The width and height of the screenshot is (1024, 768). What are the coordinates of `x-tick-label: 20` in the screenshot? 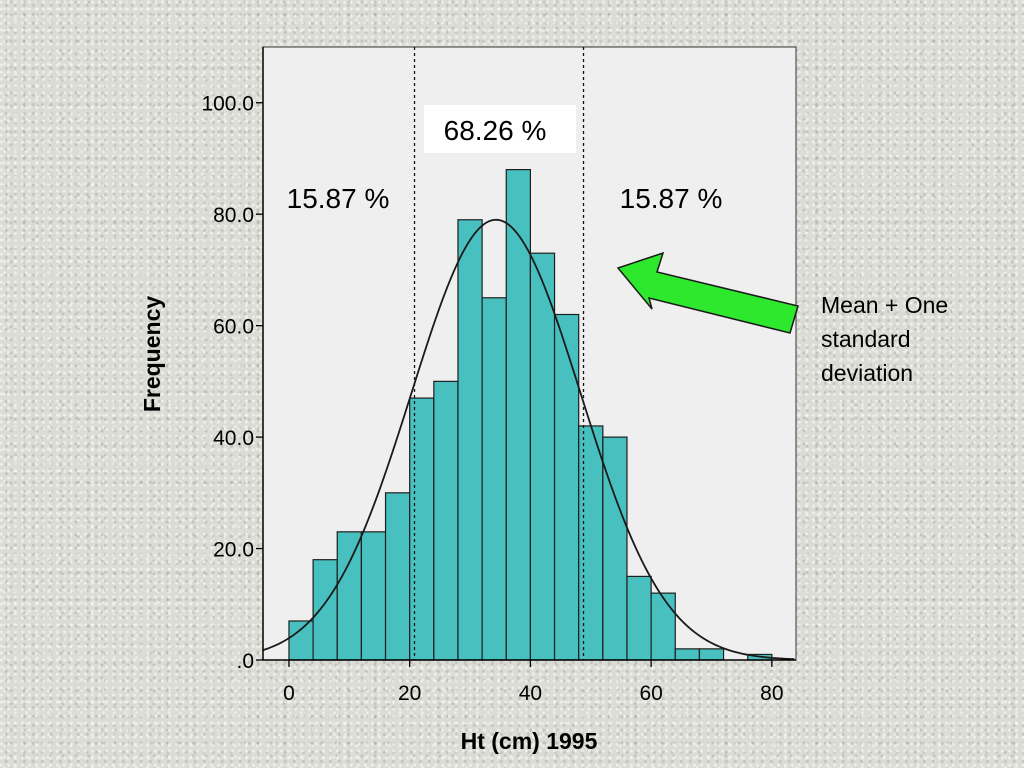 It's located at (409, 693).